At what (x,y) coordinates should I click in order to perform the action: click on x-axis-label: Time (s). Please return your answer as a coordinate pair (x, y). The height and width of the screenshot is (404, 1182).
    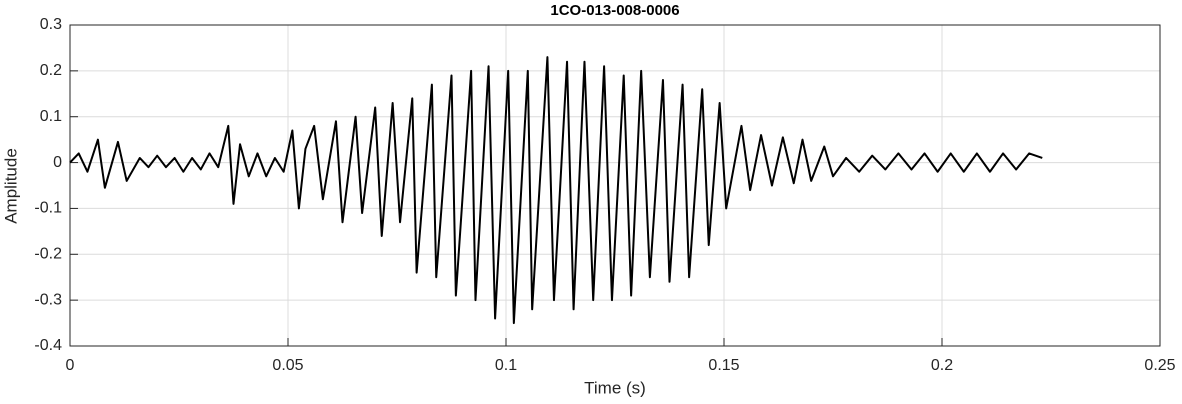
    Looking at the image, I should click on (615, 387).